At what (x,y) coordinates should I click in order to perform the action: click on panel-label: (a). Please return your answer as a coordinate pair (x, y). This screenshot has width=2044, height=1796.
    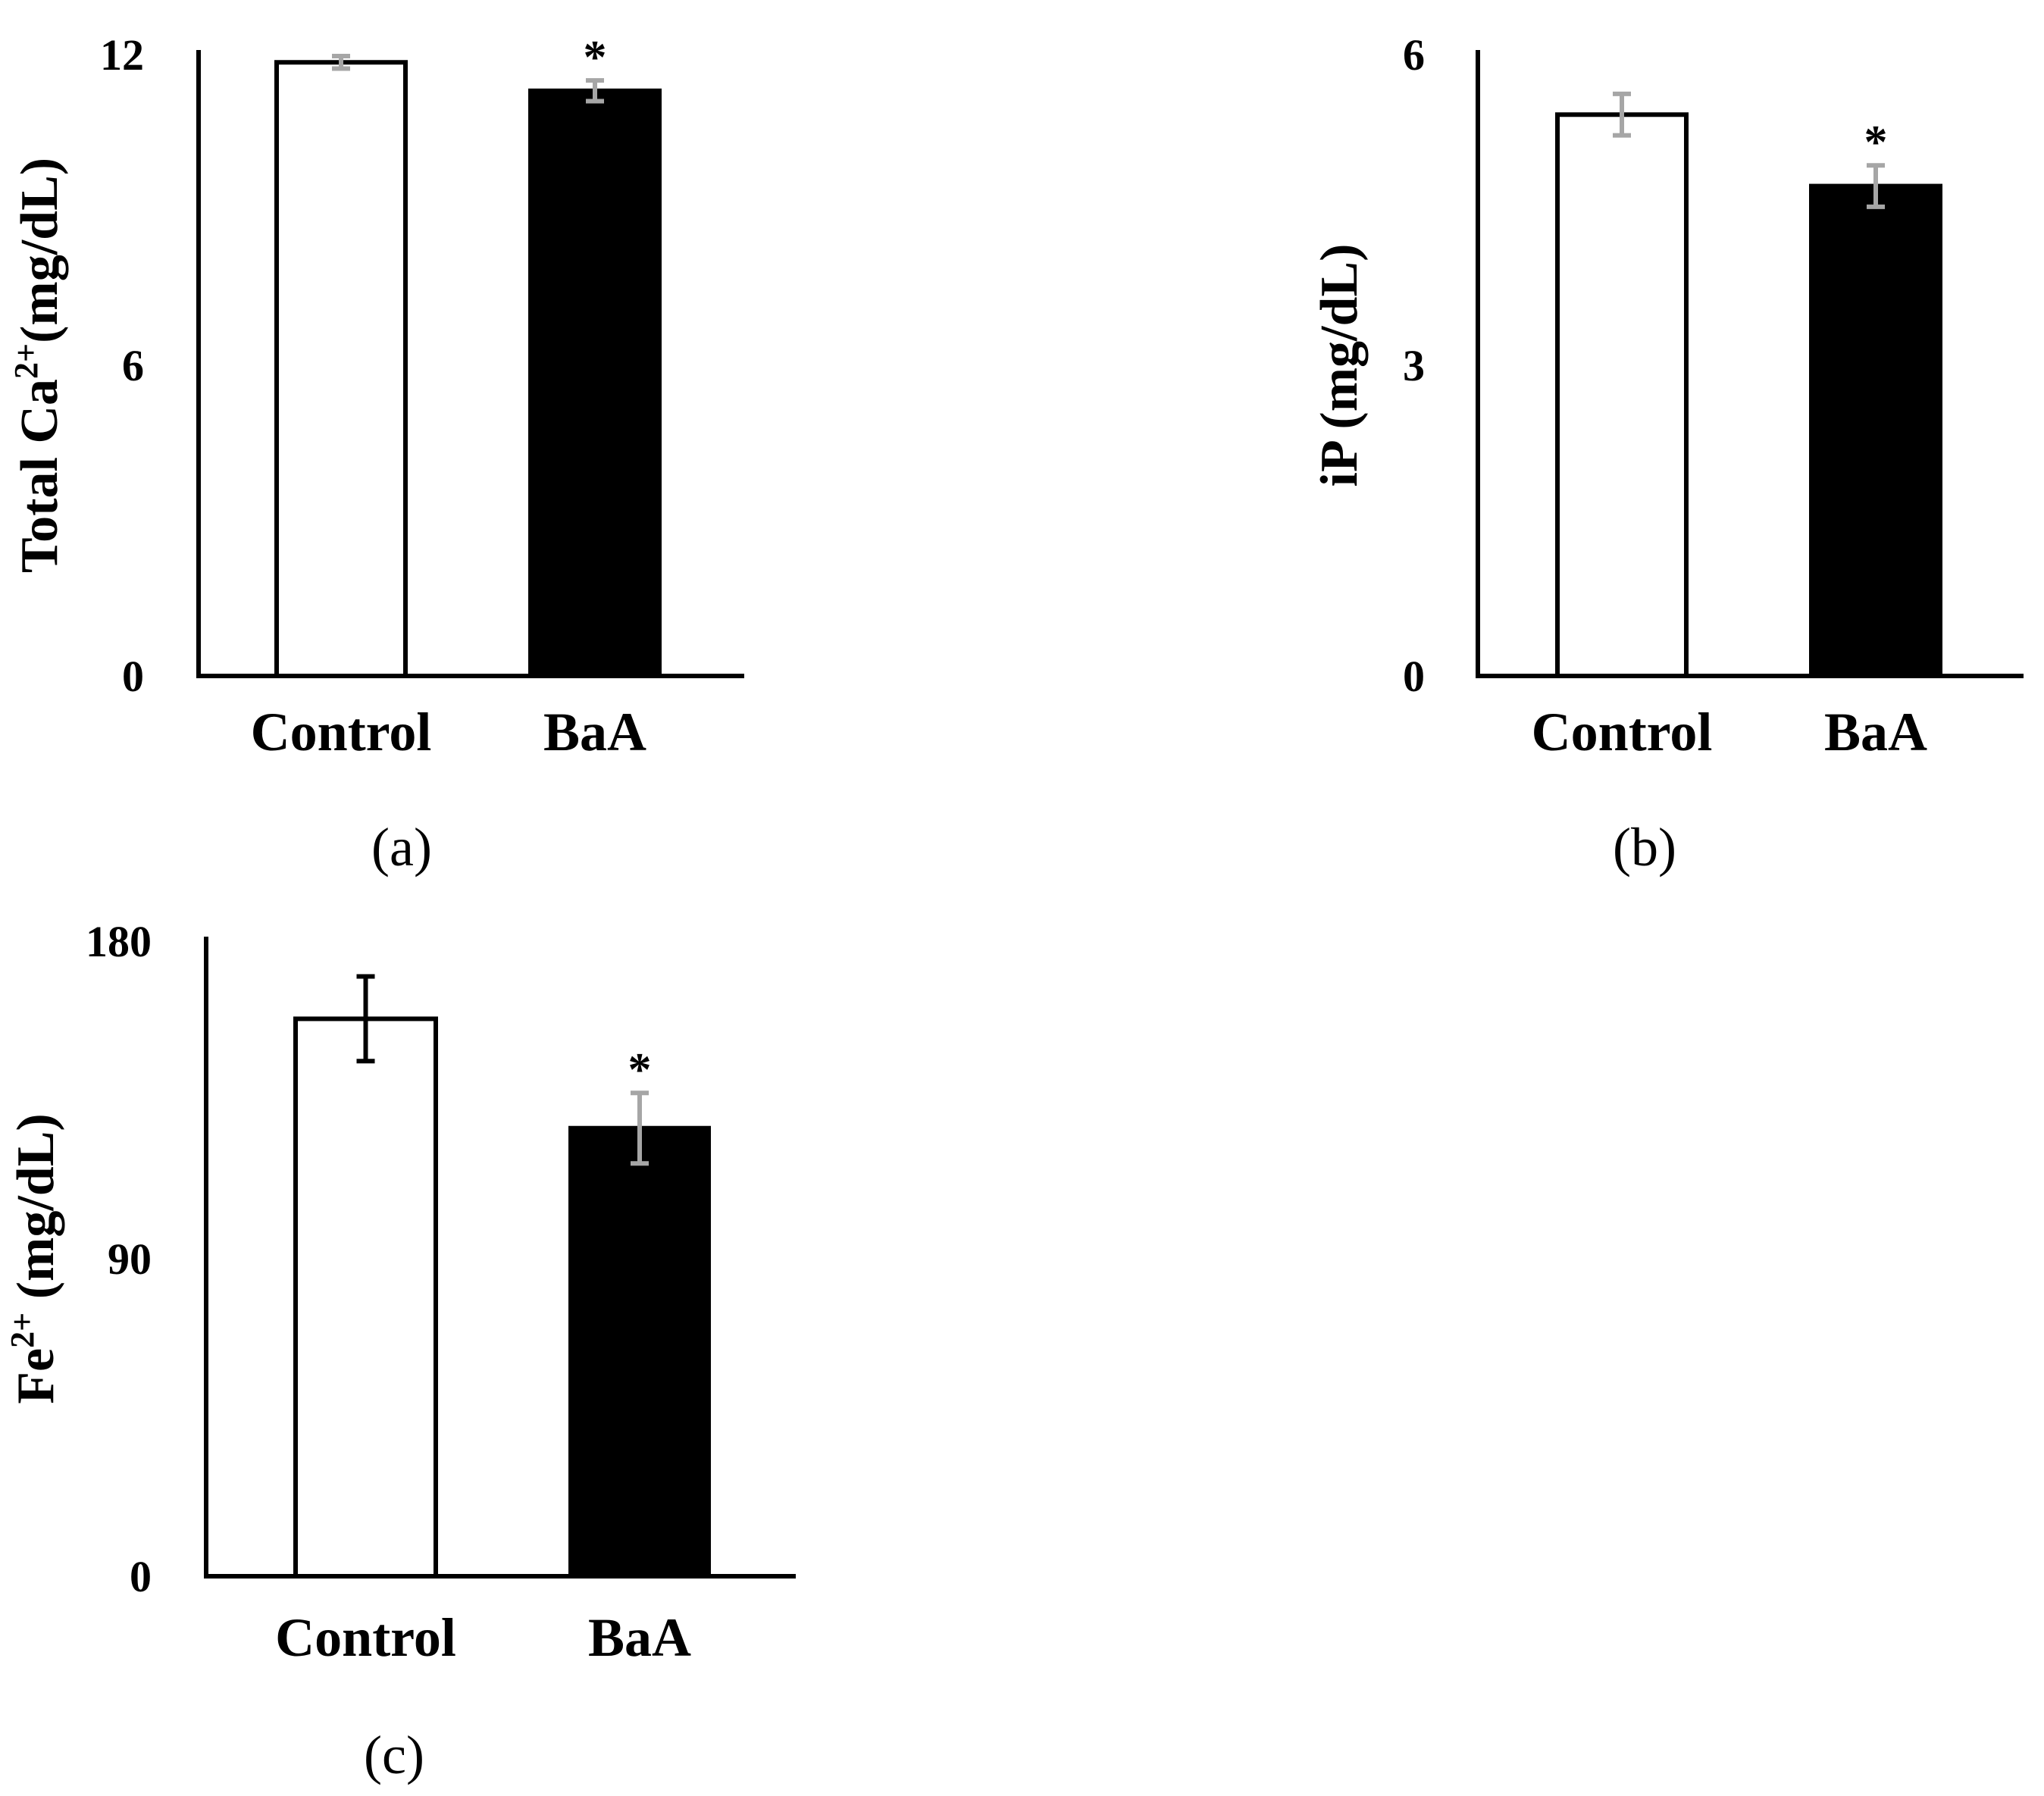
    Looking at the image, I should click on (401, 848).